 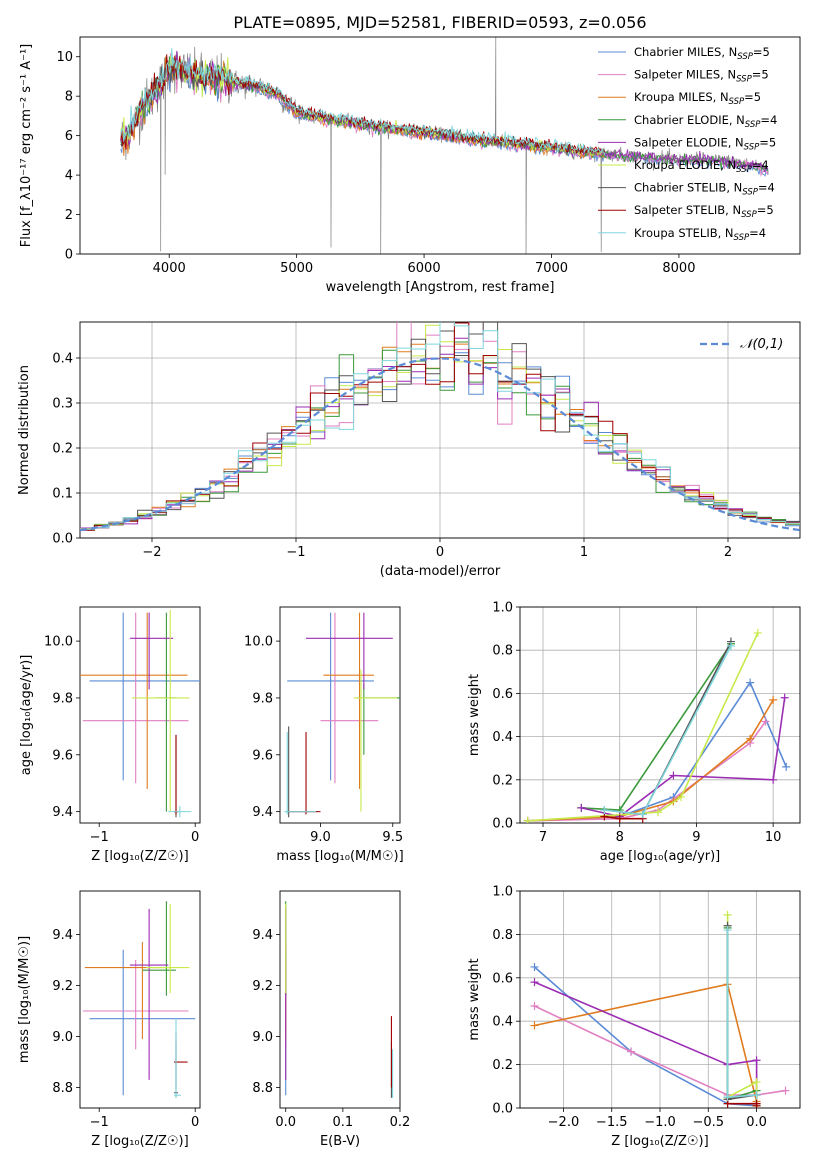 What do you see at coordinates (619, 818) in the screenshot?
I see `marker-salpeter-stelib` at bounding box center [619, 818].